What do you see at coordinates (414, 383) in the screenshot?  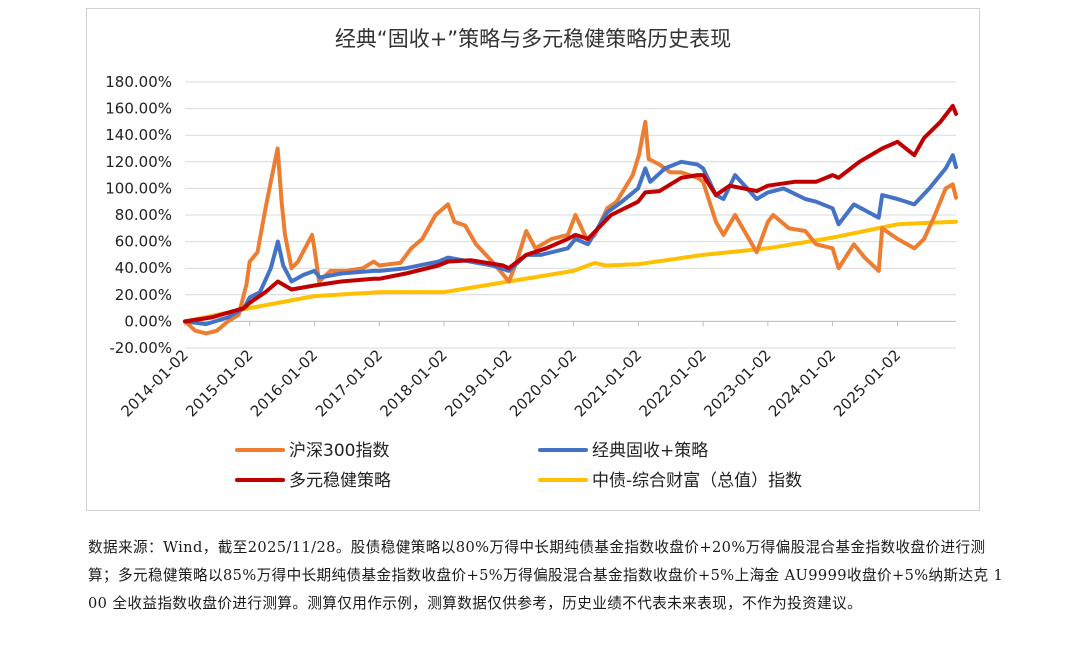 I see `x-tick-label: 2018-01-02` at bounding box center [414, 383].